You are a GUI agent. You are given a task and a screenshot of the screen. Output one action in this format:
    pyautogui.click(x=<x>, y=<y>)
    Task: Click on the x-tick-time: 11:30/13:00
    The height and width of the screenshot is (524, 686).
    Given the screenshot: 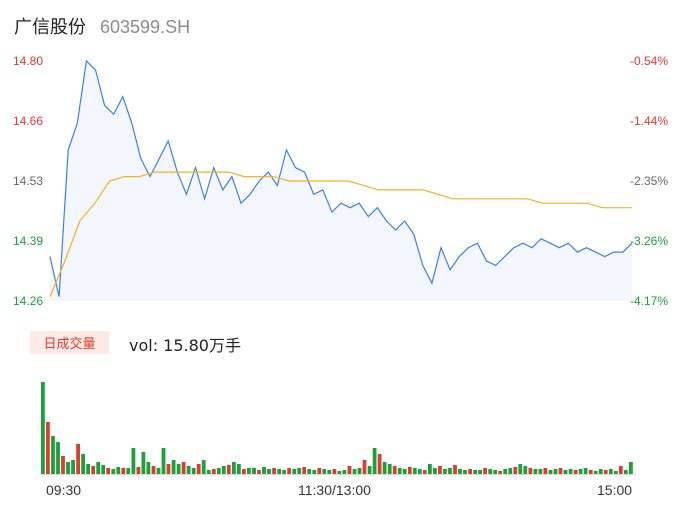 What is the action you would take?
    pyautogui.click(x=334, y=490)
    